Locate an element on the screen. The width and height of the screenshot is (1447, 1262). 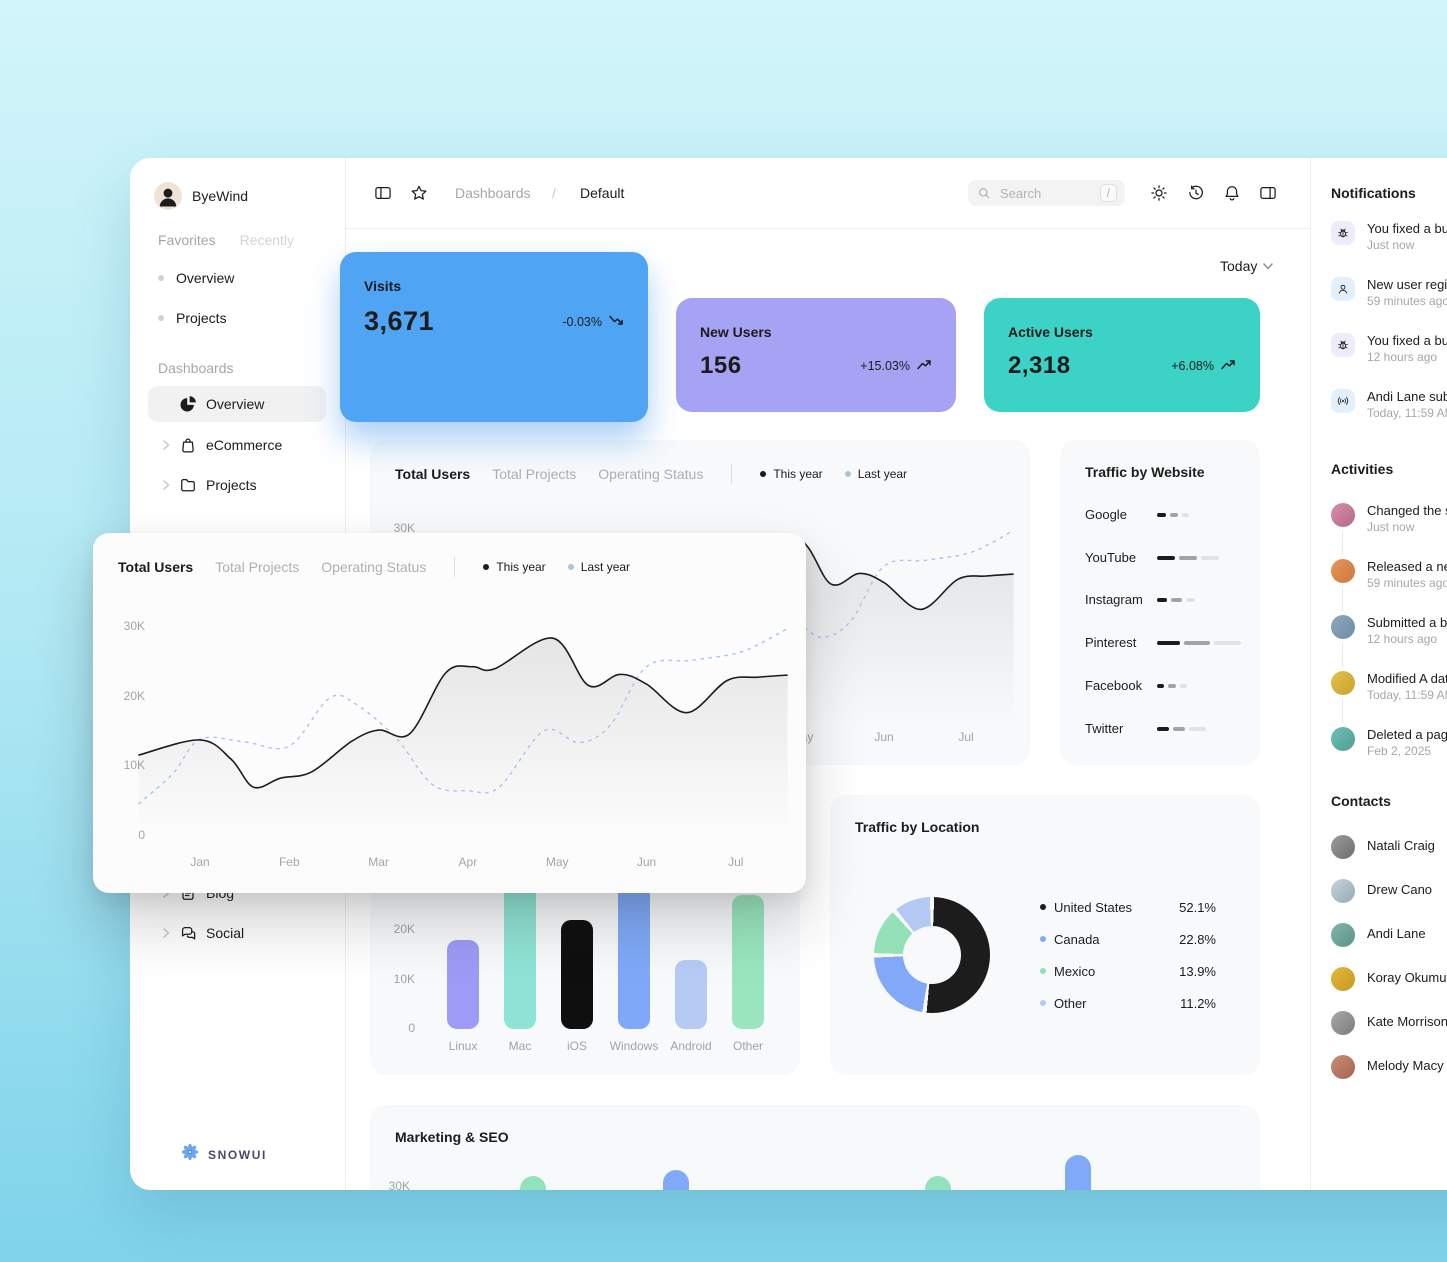
app-logo: SNOWUI is located at coordinates (223, 1154).